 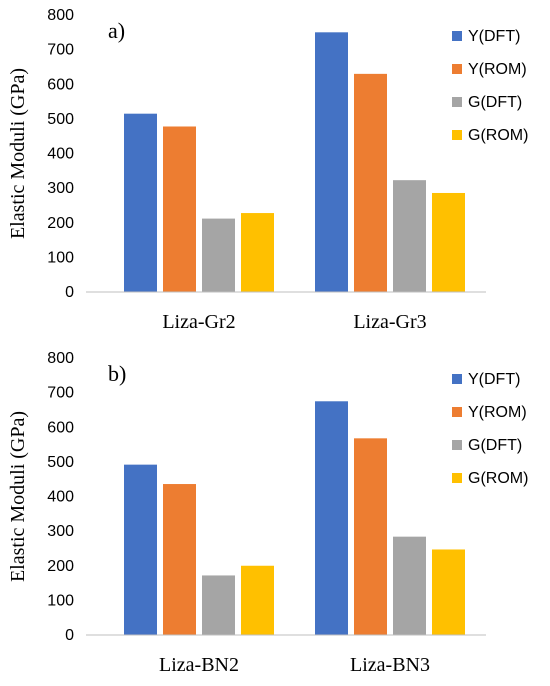 What do you see at coordinates (409, 585) in the screenshot?
I see `bar-g-dft-liza-bn3` at bounding box center [409, 585].